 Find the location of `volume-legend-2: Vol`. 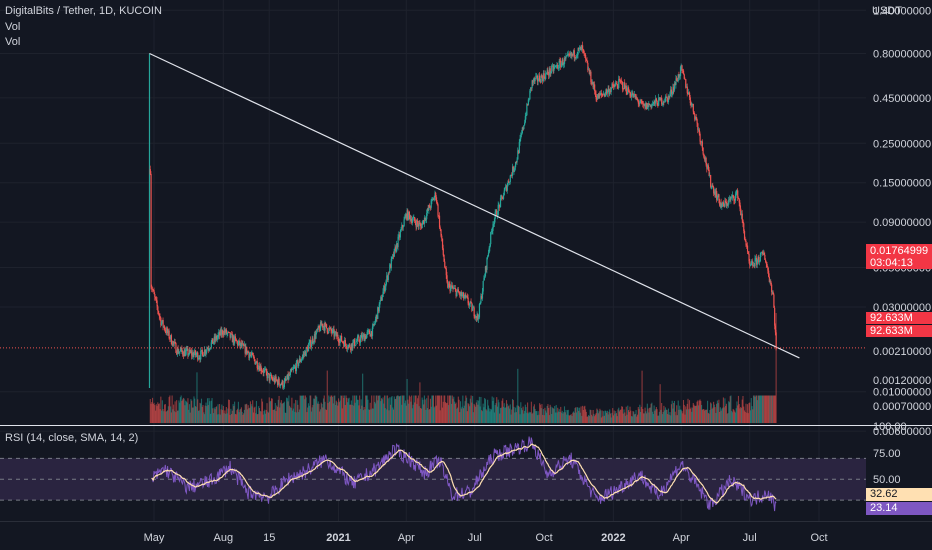

volume-legend-2: Vol is located at coordinates (13, 42).